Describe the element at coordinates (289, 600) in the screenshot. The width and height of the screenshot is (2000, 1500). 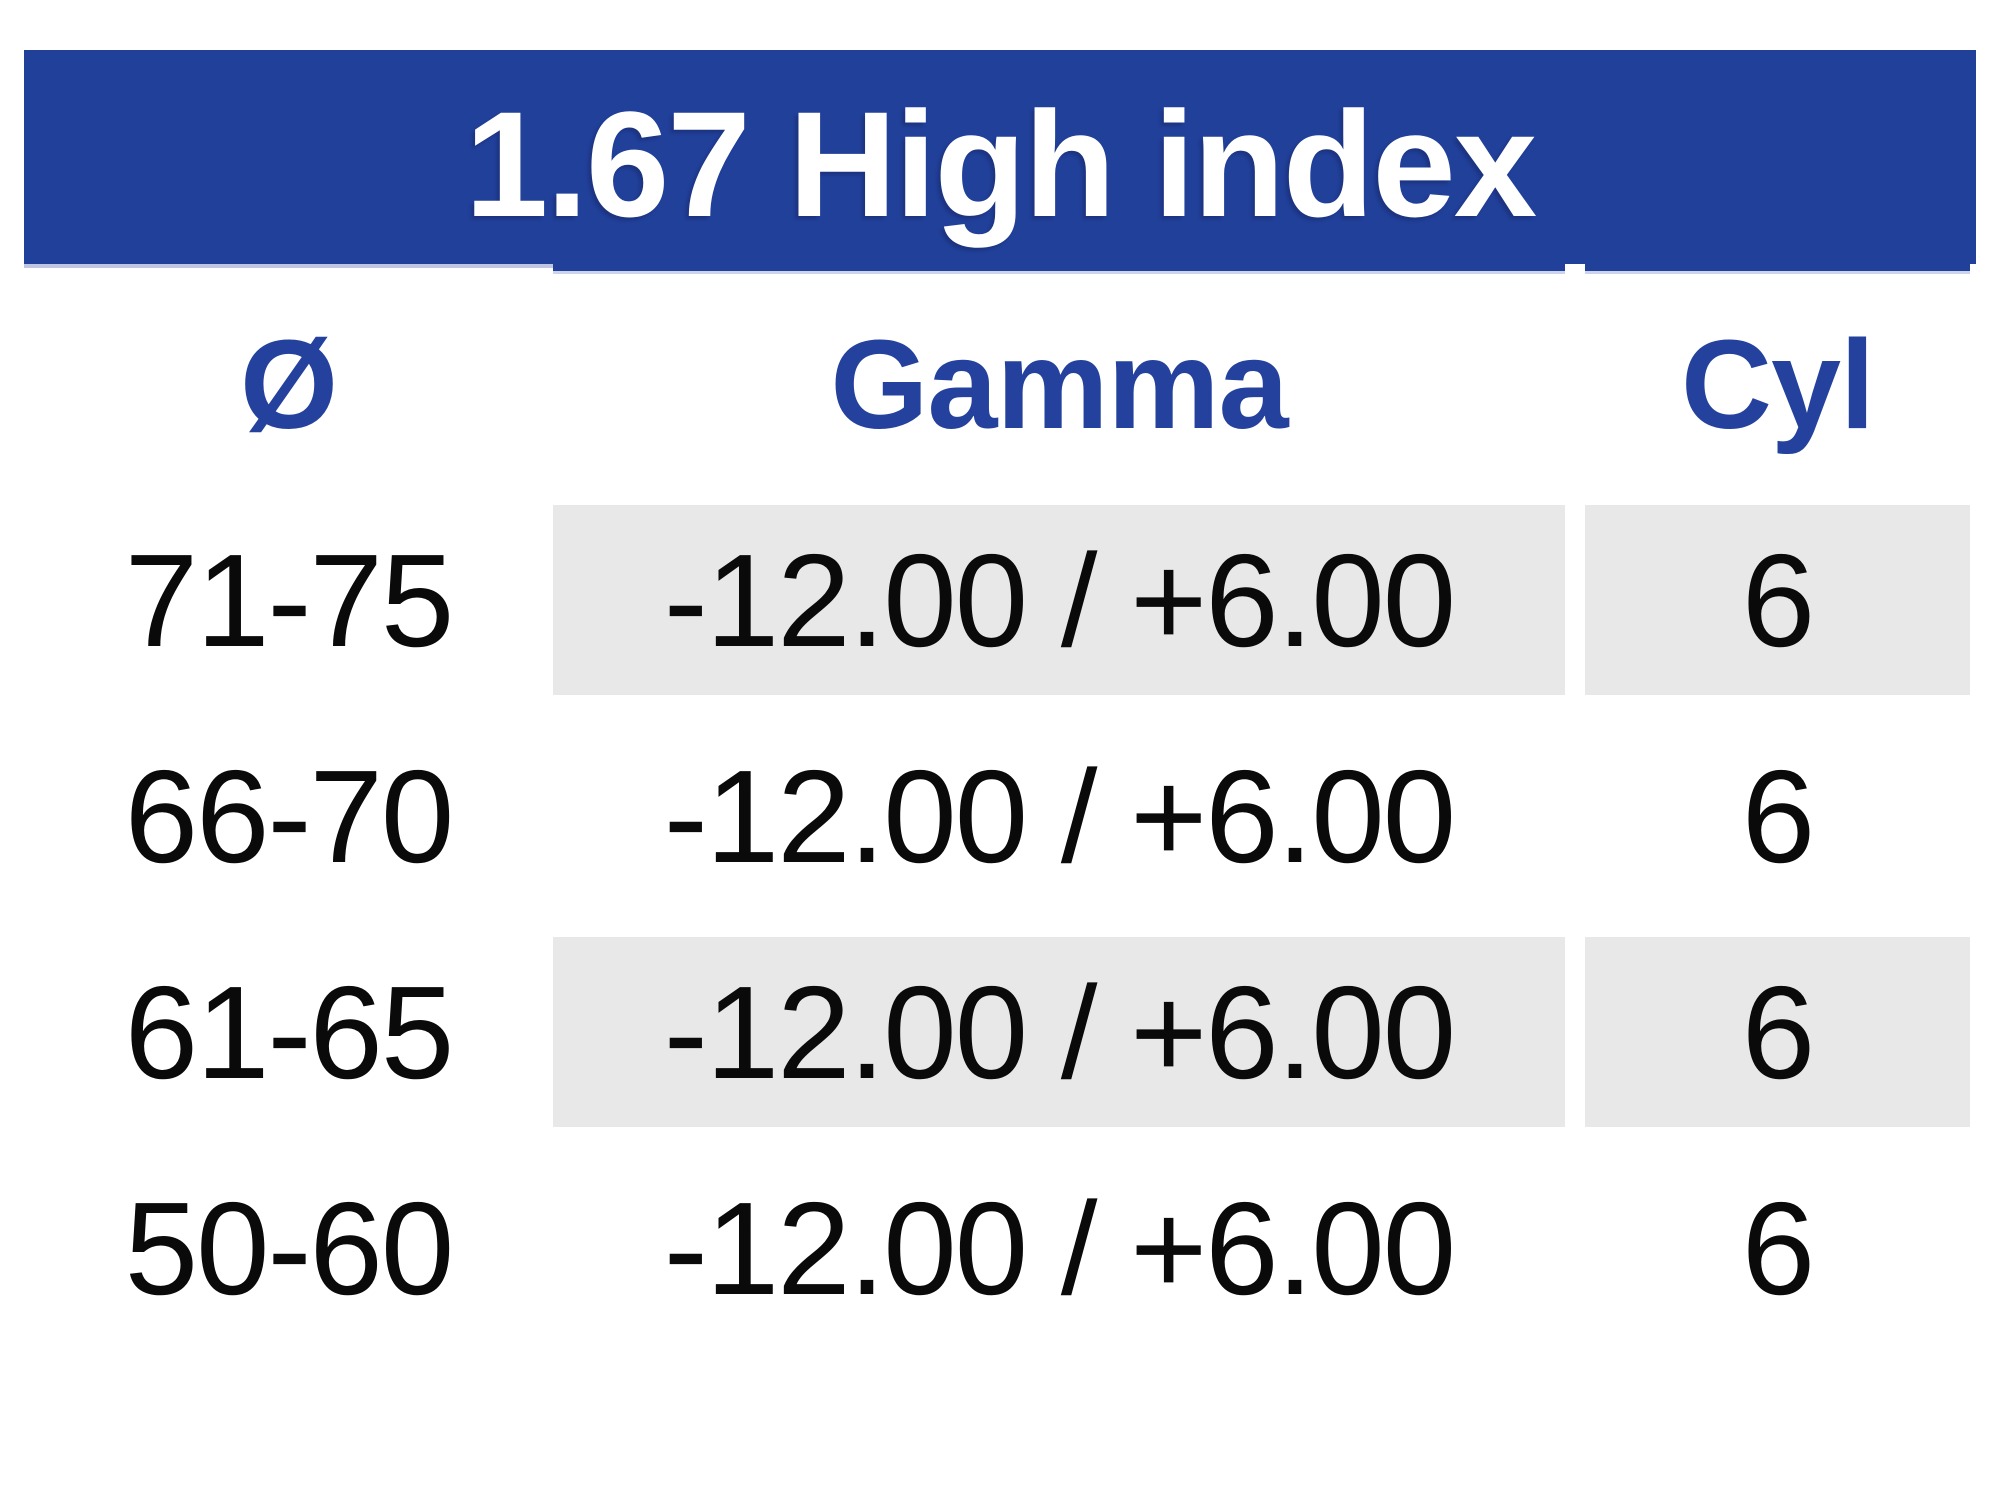
I see `cell-diameter: 71-75` at that location.